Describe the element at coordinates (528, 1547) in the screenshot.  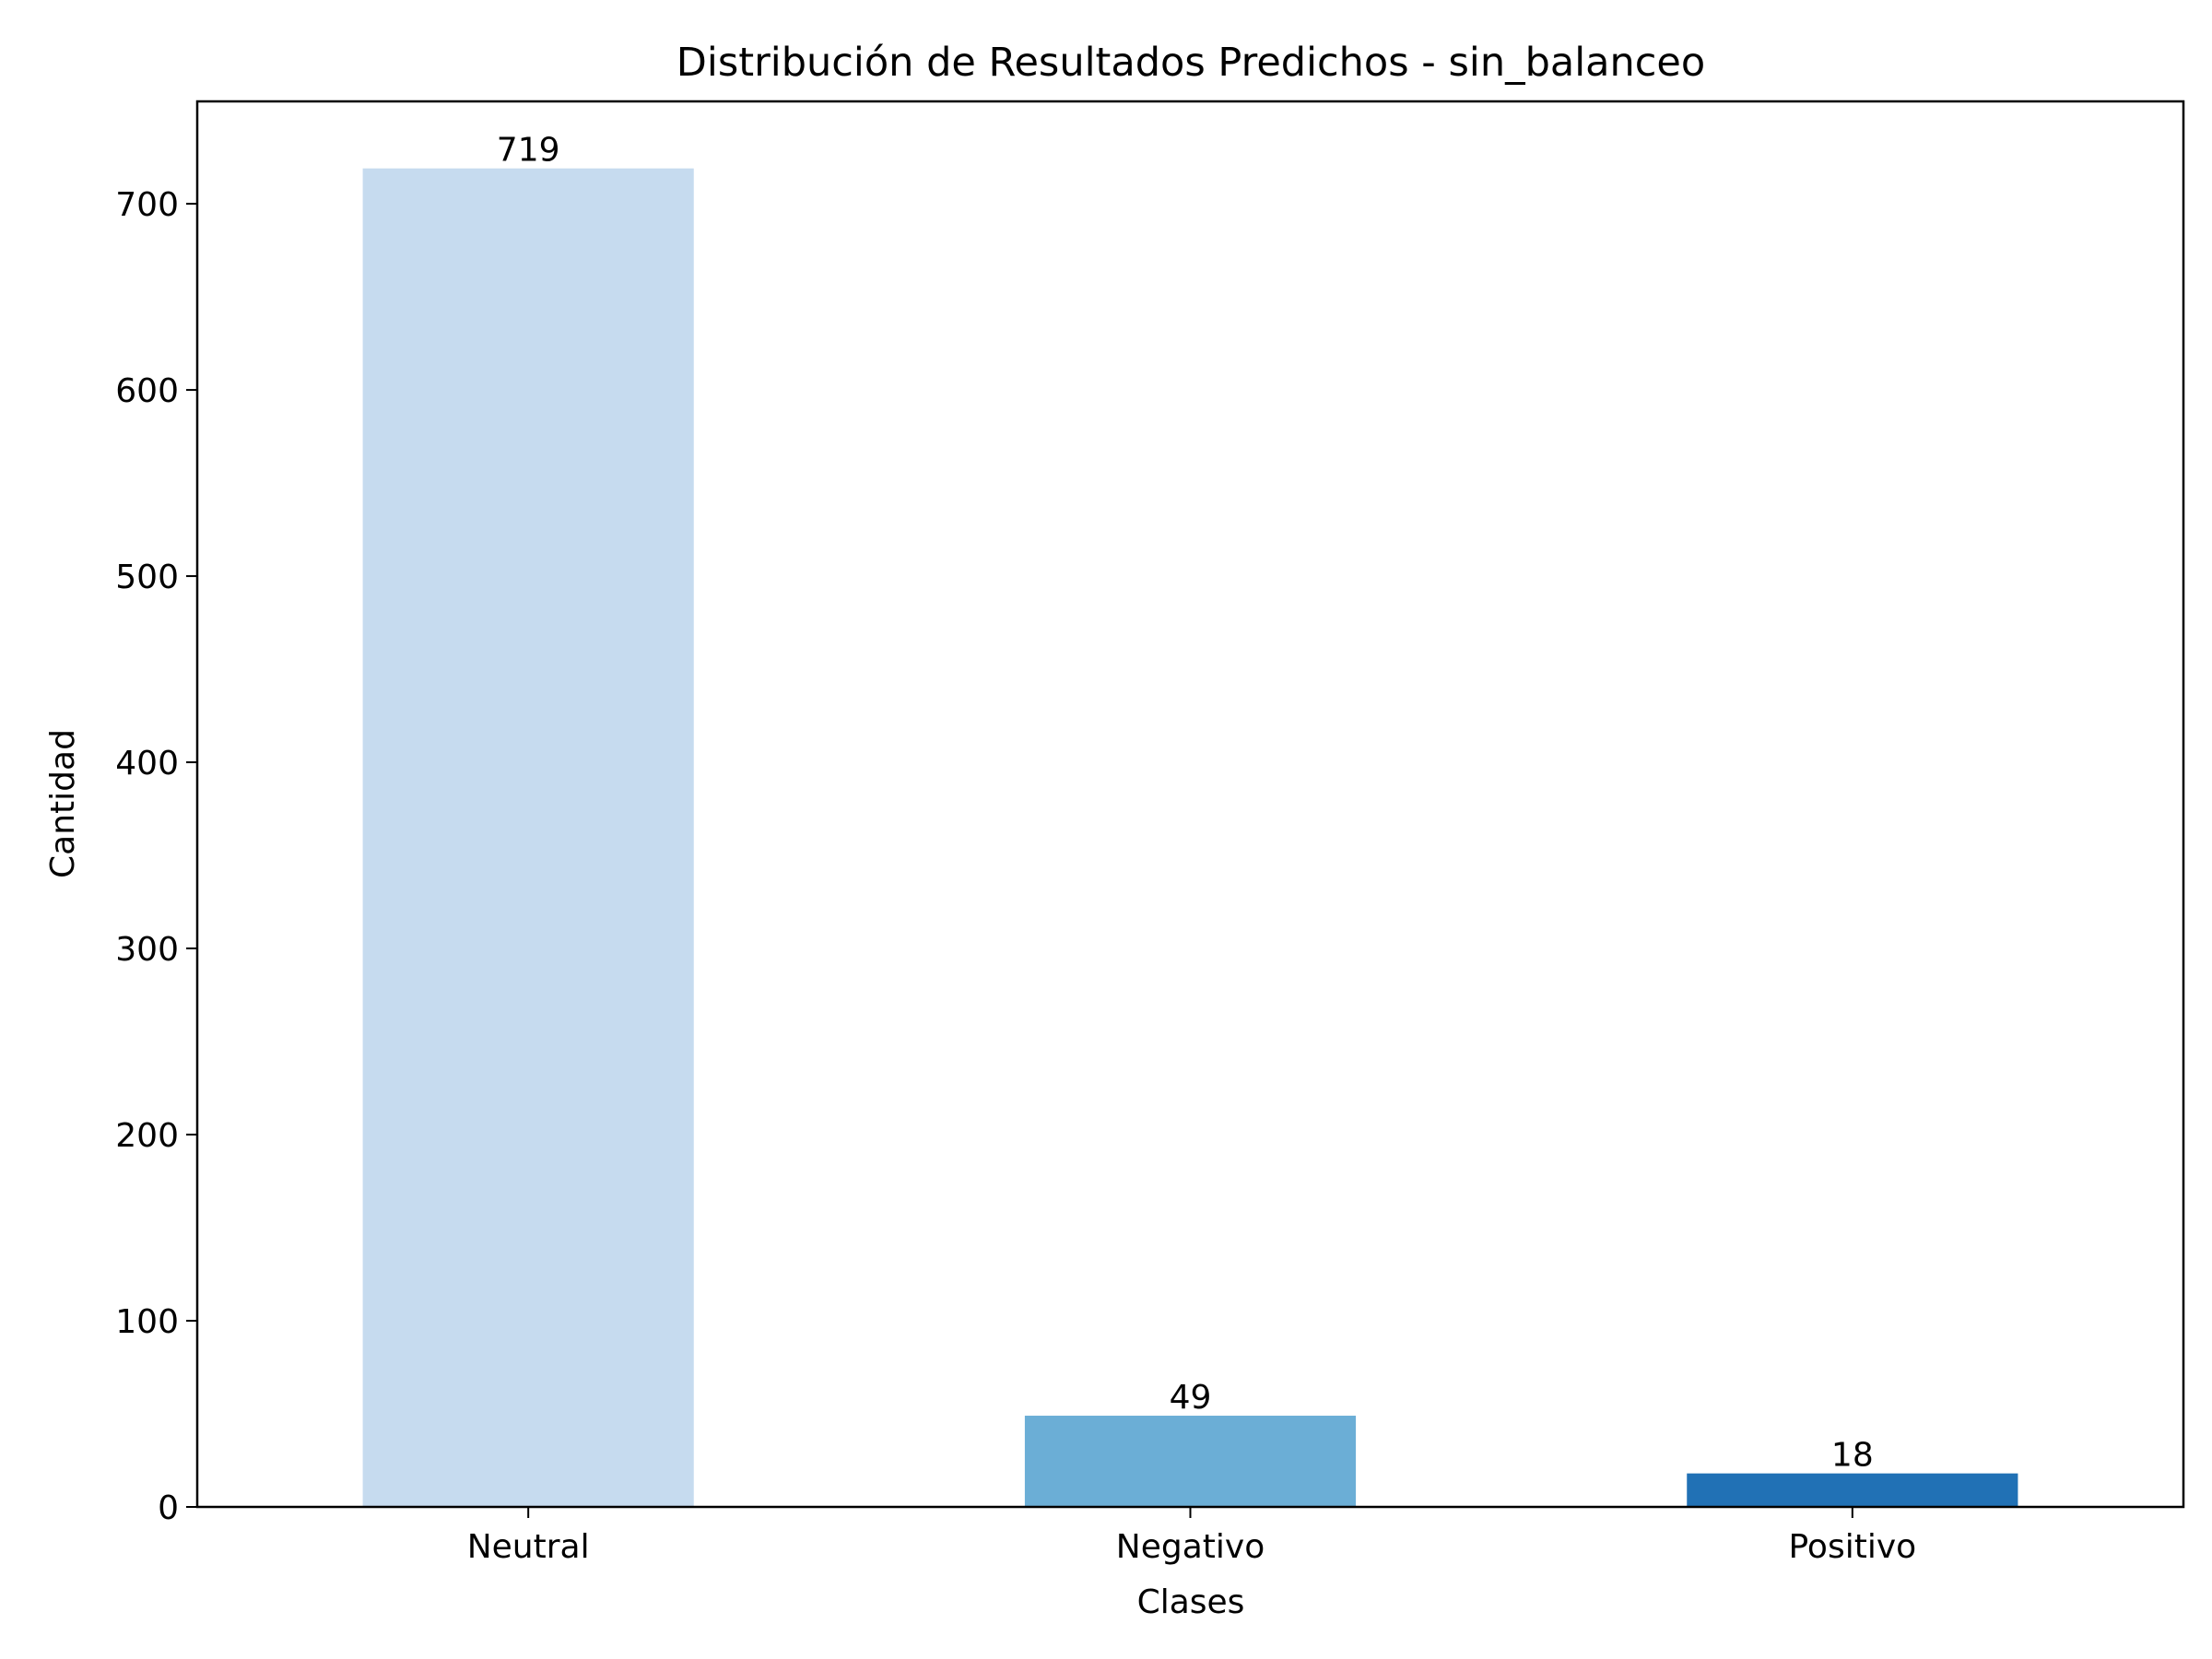
I see `x-tick-label: Neutral` at that location.